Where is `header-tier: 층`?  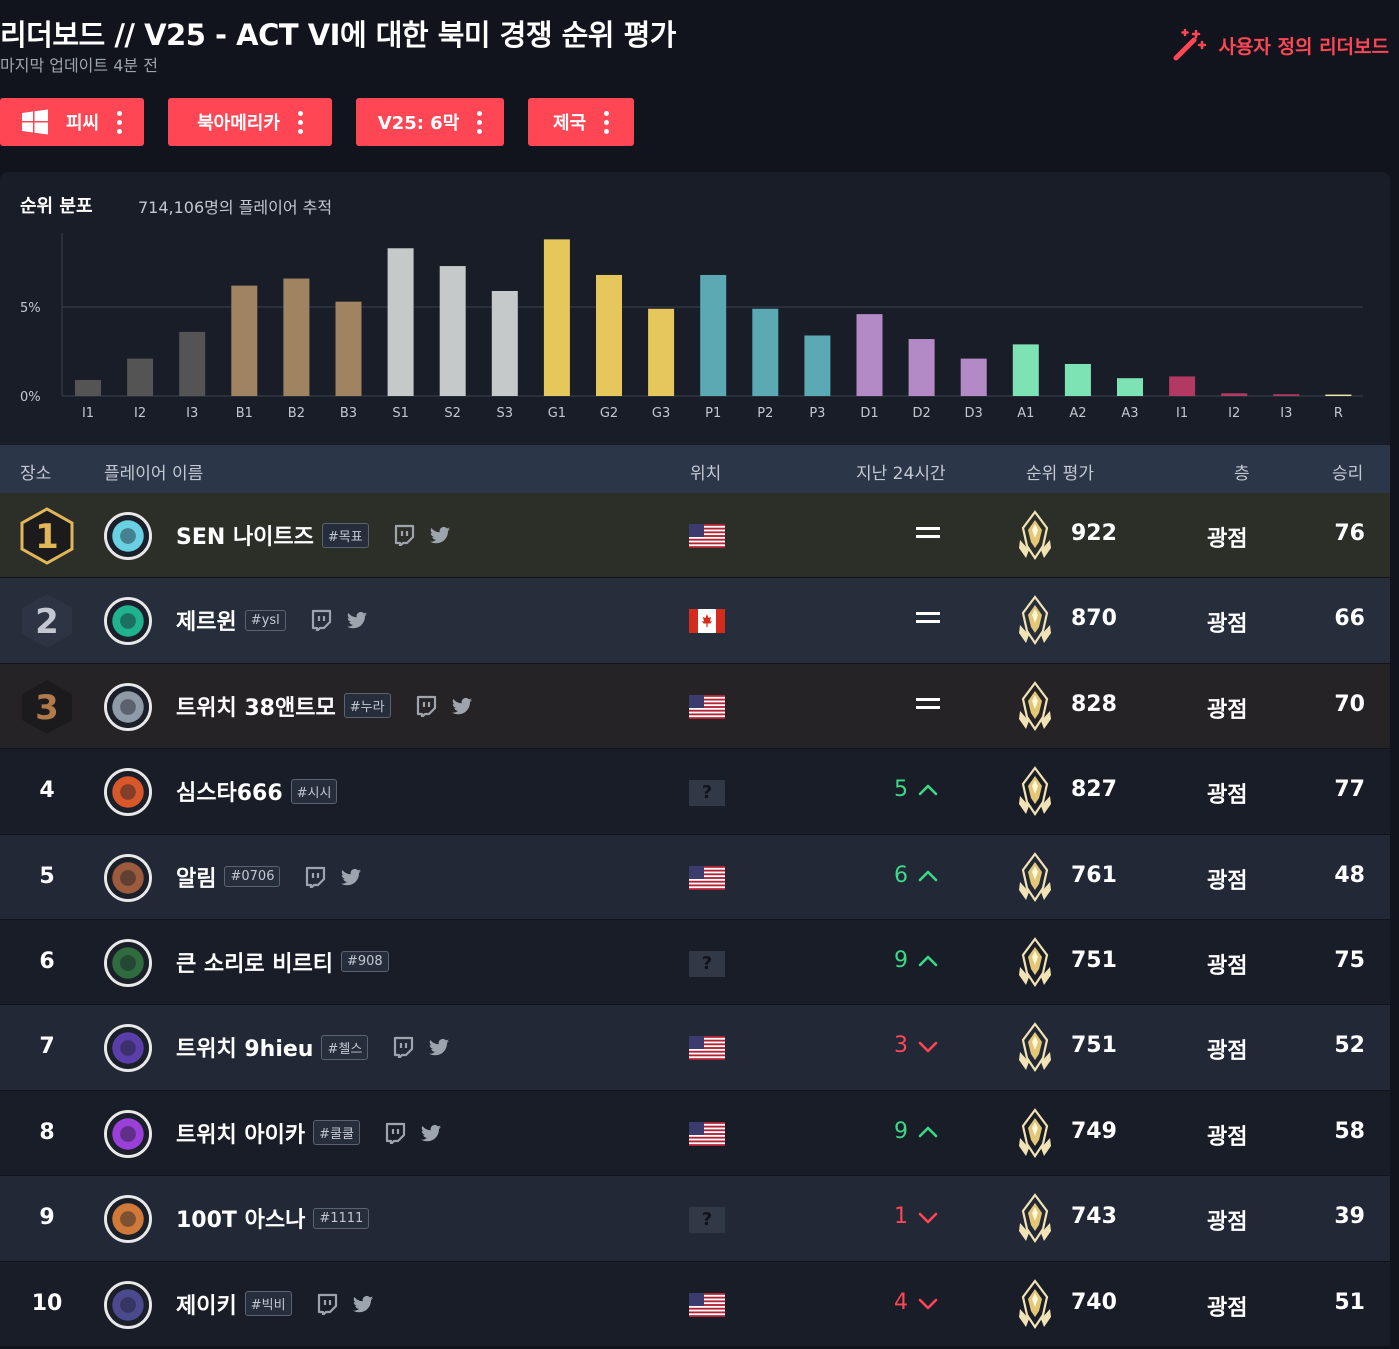 header-tier: 층 is located at coordinates (1242, 474).